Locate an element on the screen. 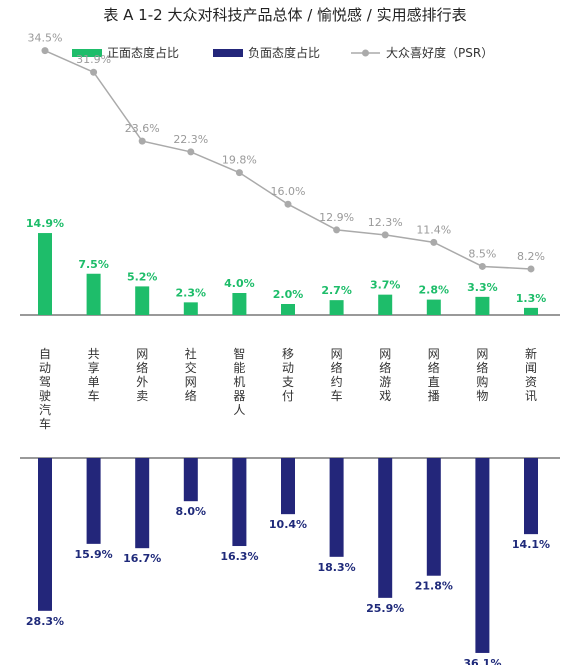  positive-value-label: 5.2% is located at coordinates (142, 276).